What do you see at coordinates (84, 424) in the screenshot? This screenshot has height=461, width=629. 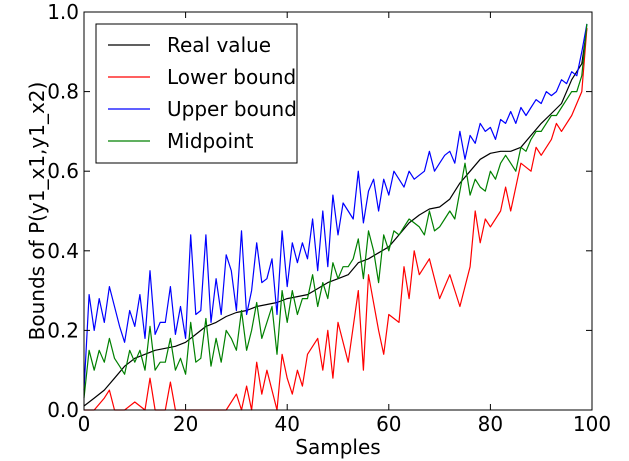 I see `x-tick-label: 0` at bounding box center [84, 424].